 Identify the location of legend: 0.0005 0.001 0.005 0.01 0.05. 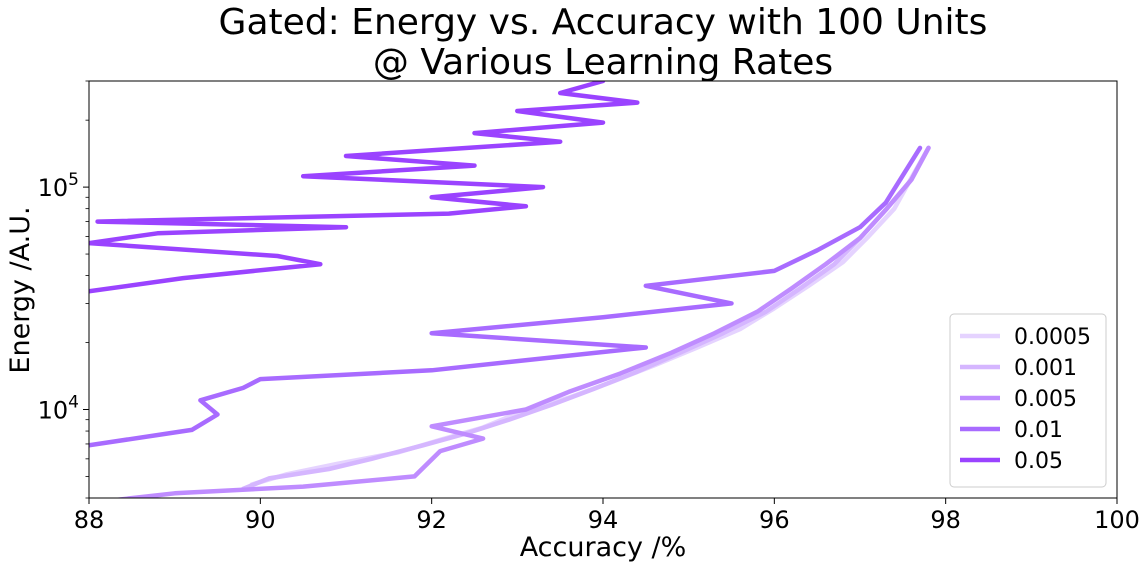
(1028, 400).